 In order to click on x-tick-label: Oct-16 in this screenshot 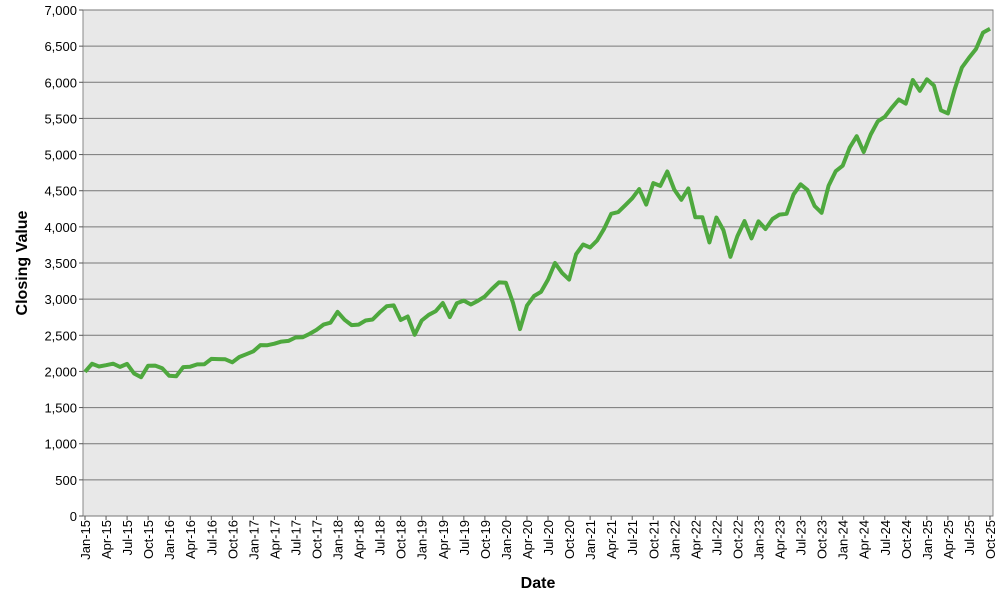, I will do `click(232, 539)`.